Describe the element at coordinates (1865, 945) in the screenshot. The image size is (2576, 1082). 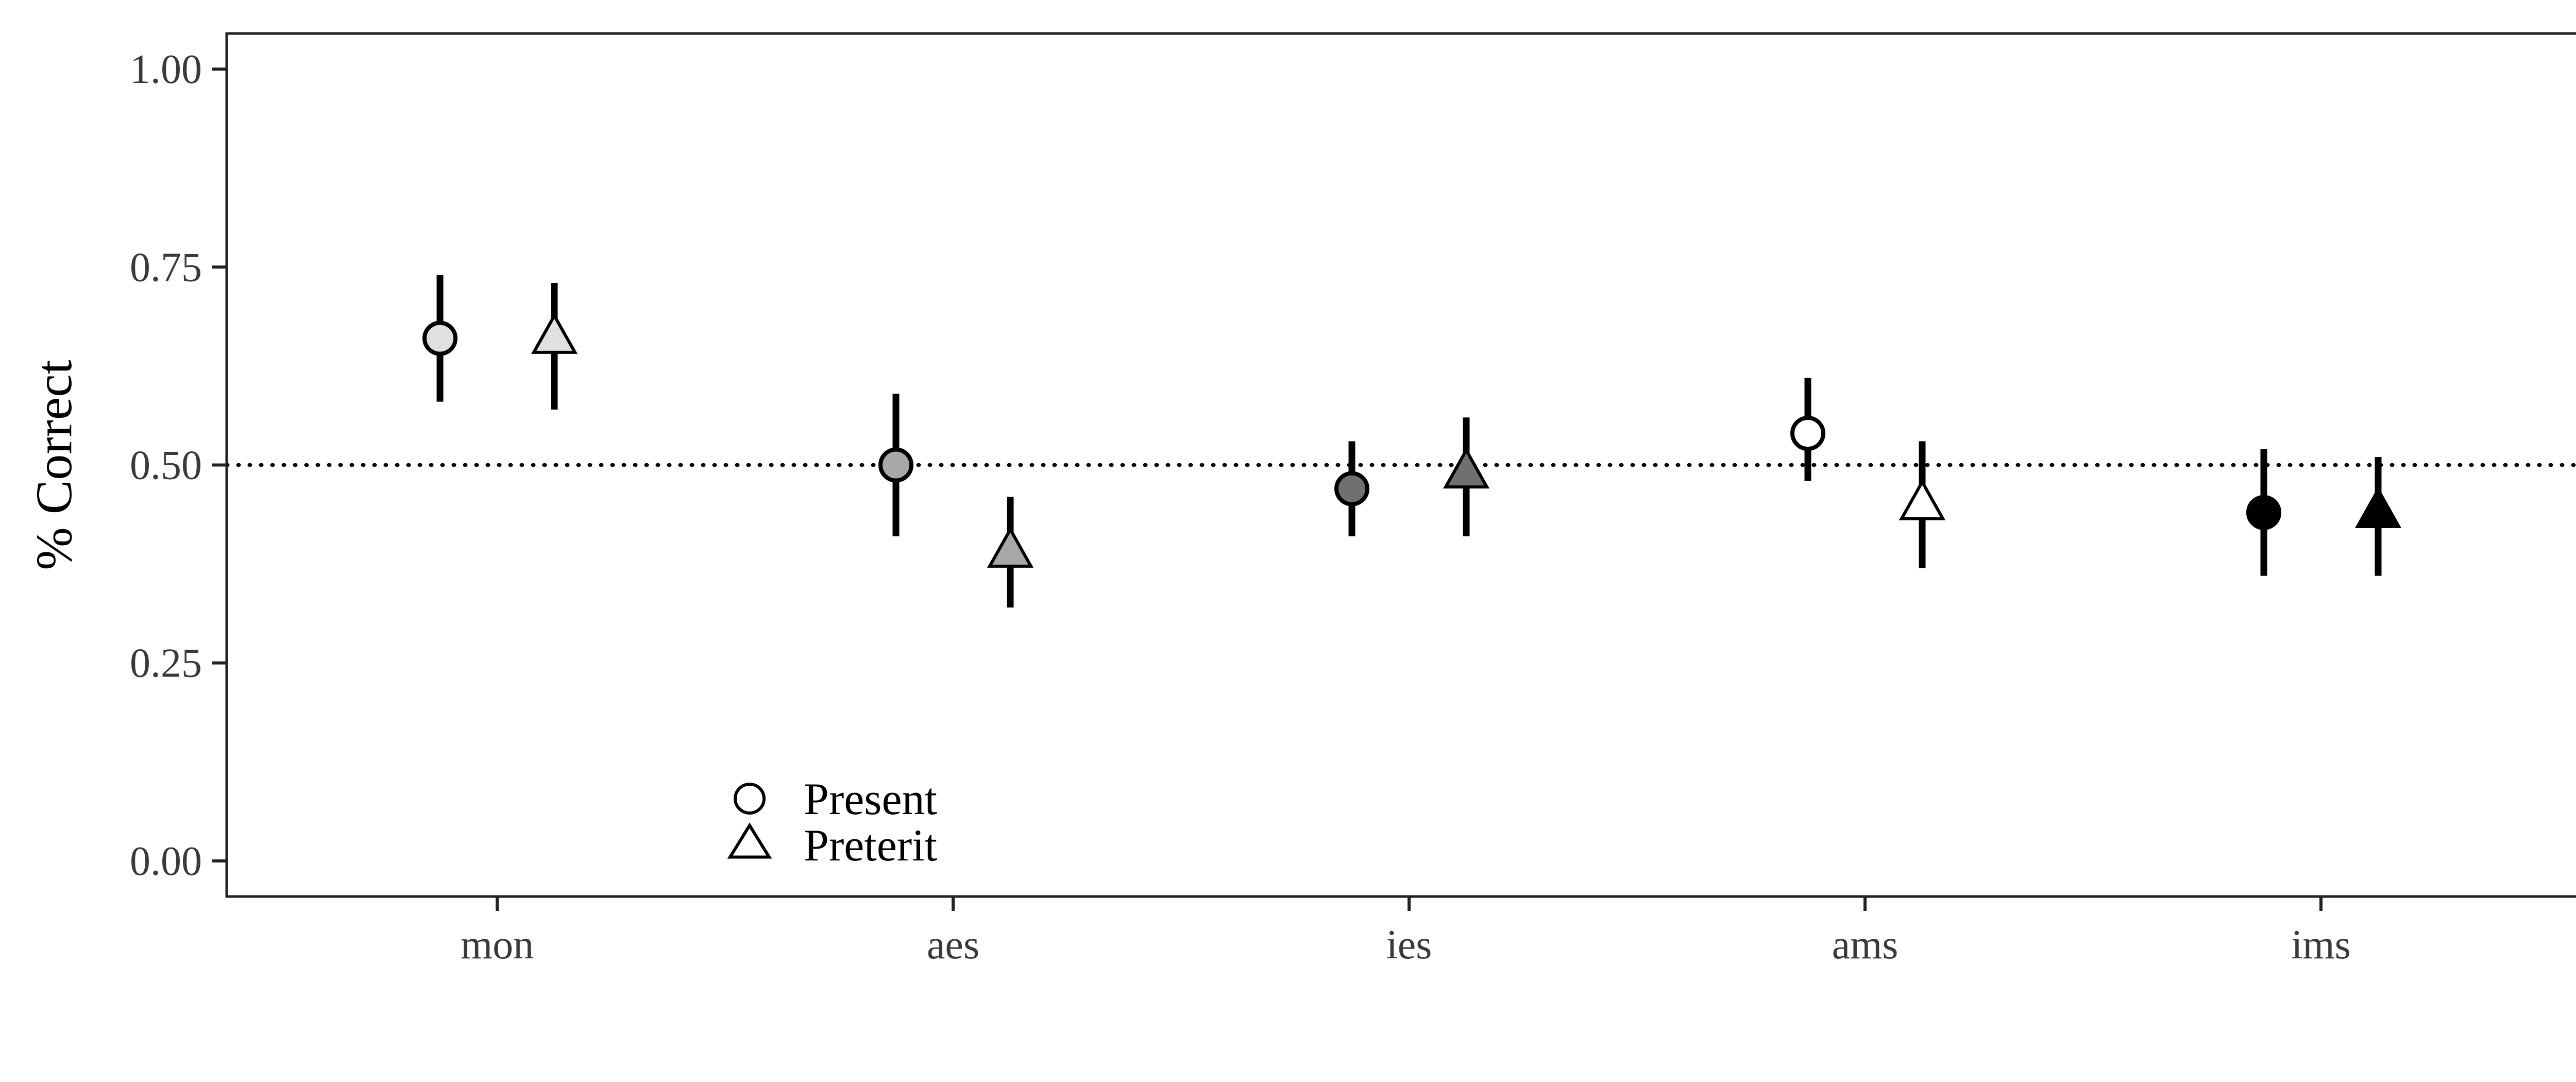
I see `x-tick-label: ams` at that location.